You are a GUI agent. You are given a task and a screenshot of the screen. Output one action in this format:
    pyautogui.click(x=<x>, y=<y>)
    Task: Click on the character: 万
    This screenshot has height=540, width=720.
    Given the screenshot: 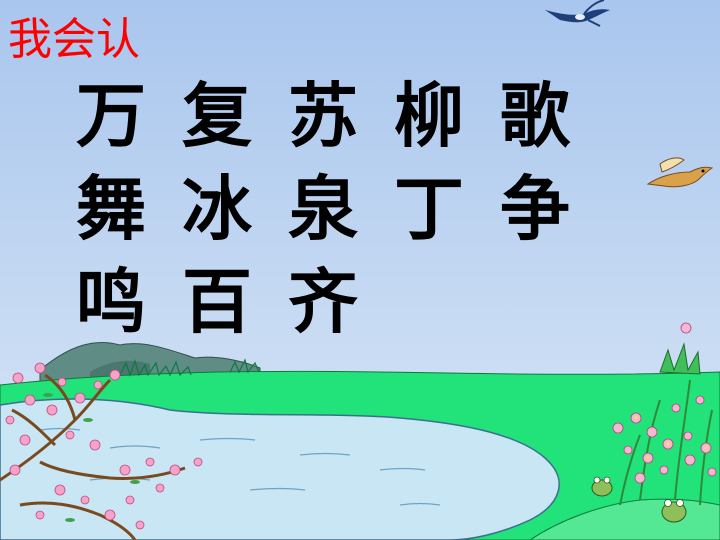 What is the action you would take?
    pyautogui.click(x=111, y=116)
    